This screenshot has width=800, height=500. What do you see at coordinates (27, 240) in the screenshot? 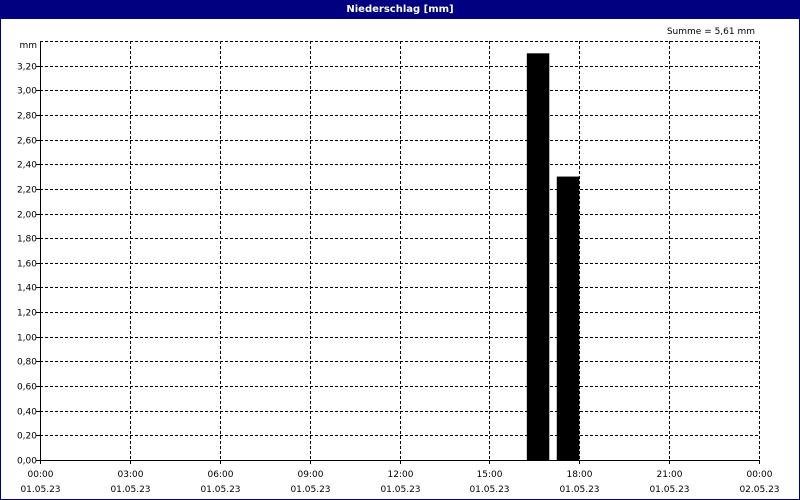
I see `y-tick-label: 1,80` at bounding box center [27, 240].